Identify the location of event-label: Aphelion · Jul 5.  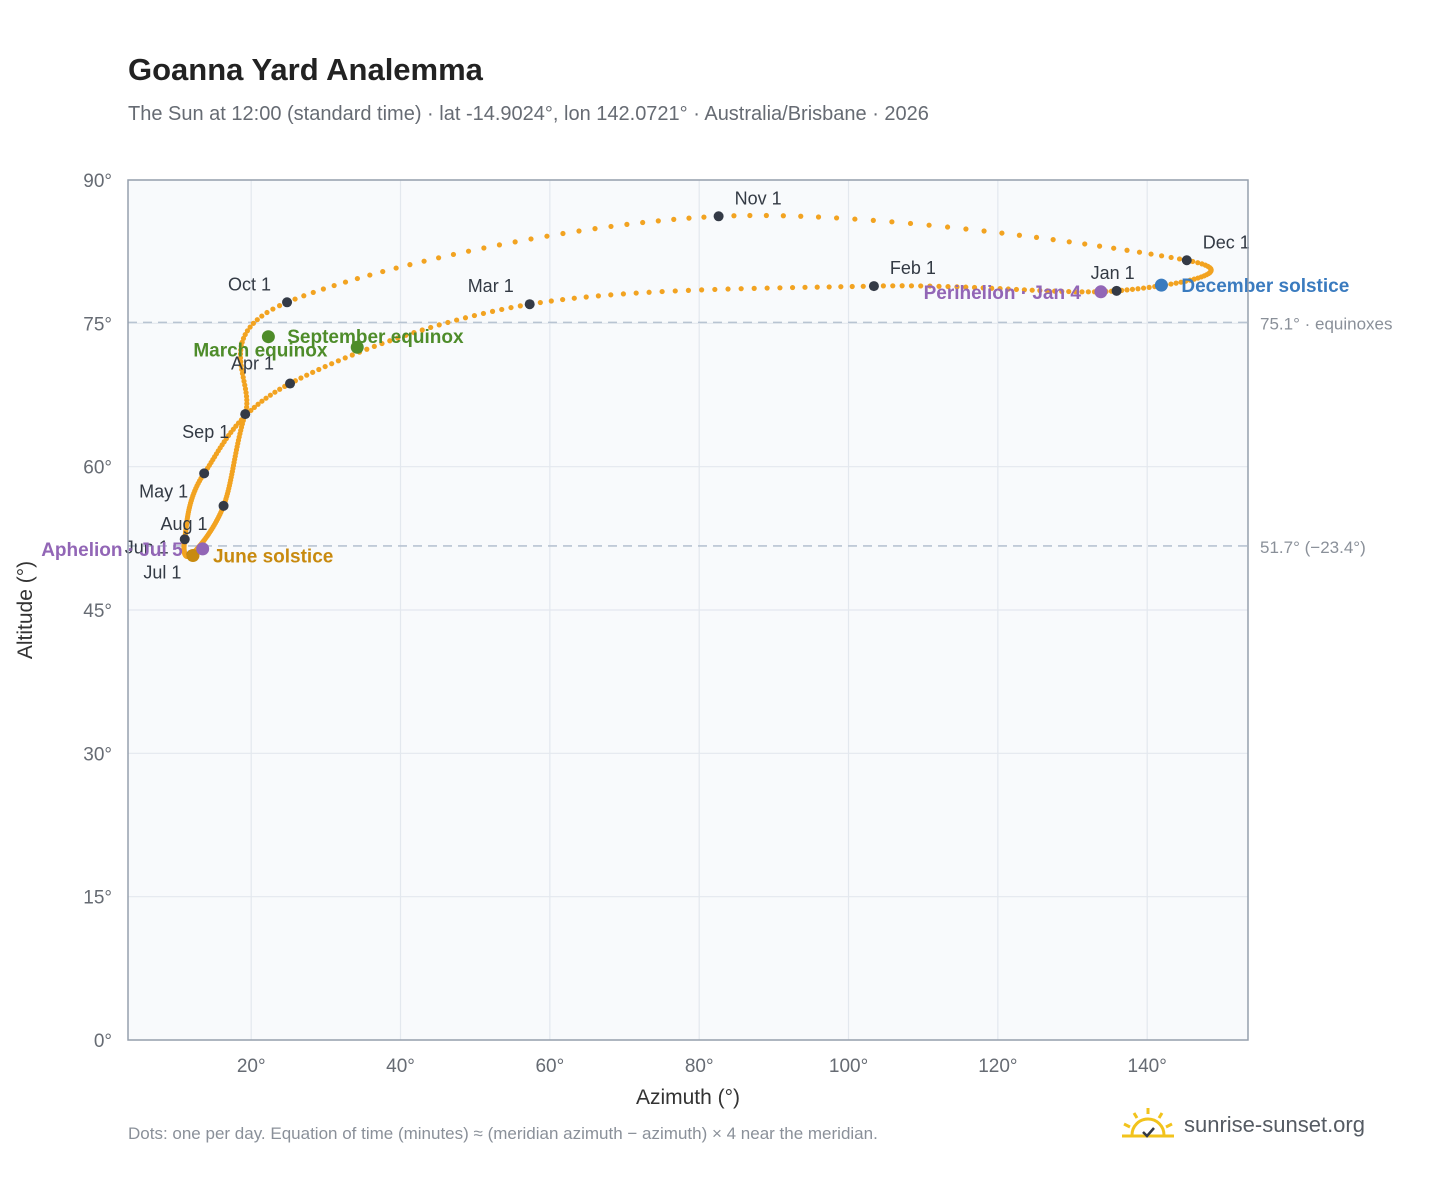
(112, 550).